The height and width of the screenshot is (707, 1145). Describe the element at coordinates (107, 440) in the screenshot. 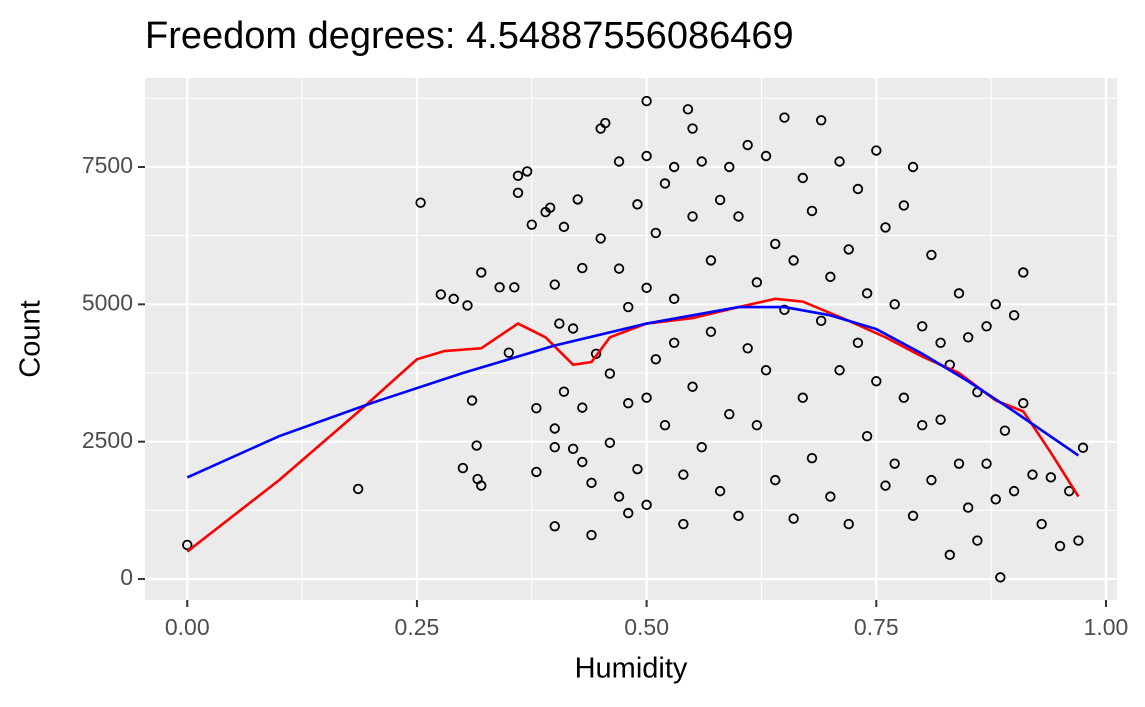

I see `y-tick-label: 2500` at that location.